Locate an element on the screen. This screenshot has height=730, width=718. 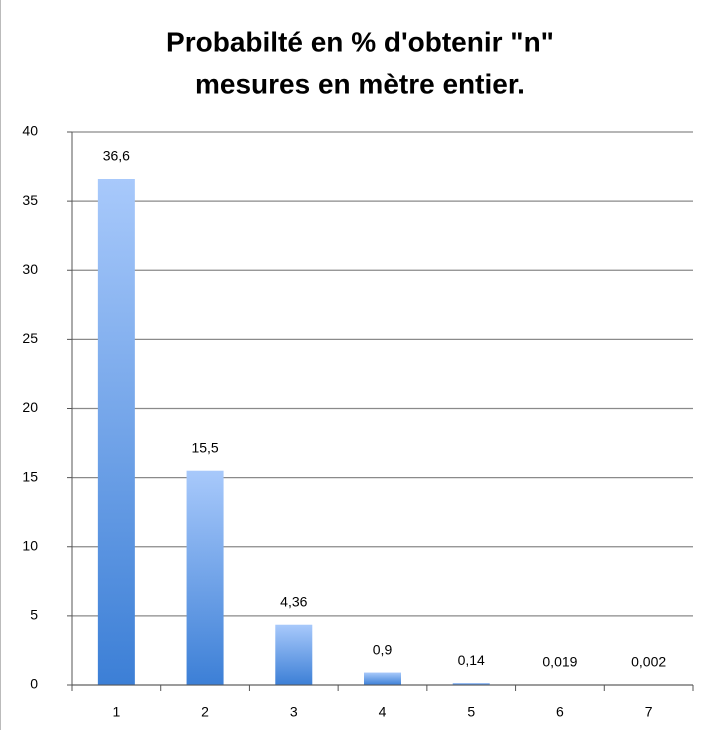
y-tick-label: 30 is located at coordinates (30, 269).